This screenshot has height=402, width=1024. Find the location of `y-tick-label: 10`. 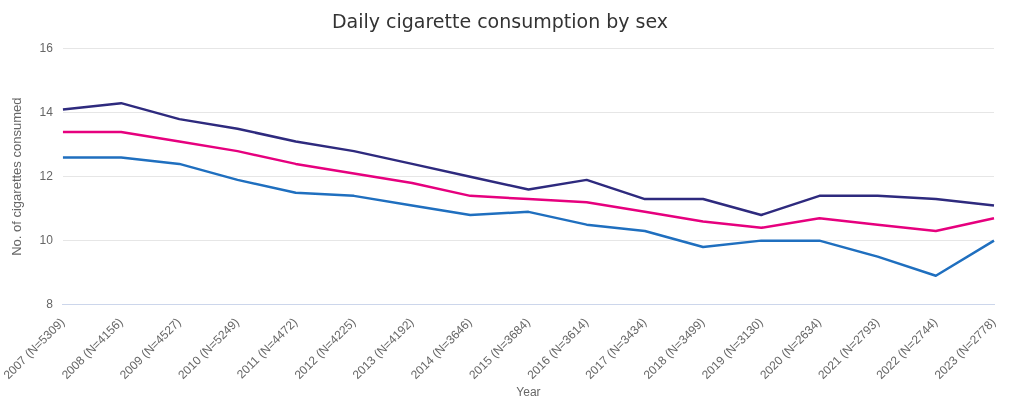

y-tick-label: 10 is located at coordinates (46, 239).